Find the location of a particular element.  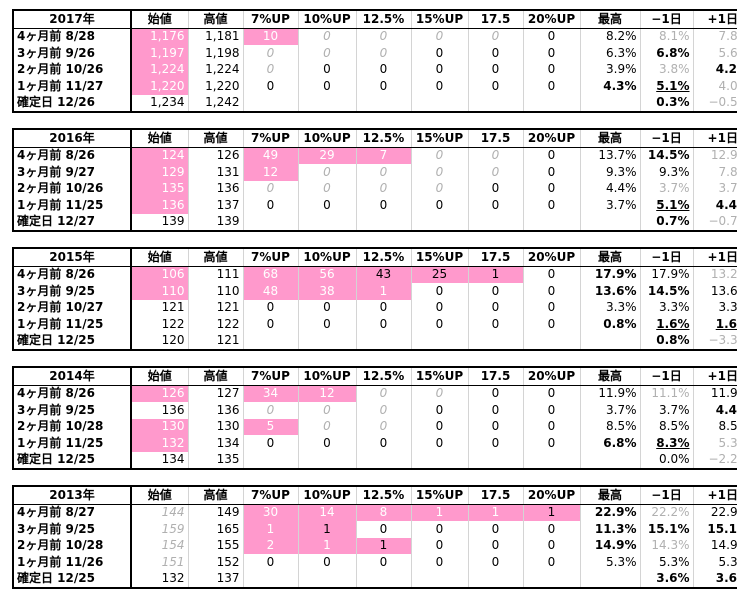

data-cell: 130 is located at coordinates (159, 426).